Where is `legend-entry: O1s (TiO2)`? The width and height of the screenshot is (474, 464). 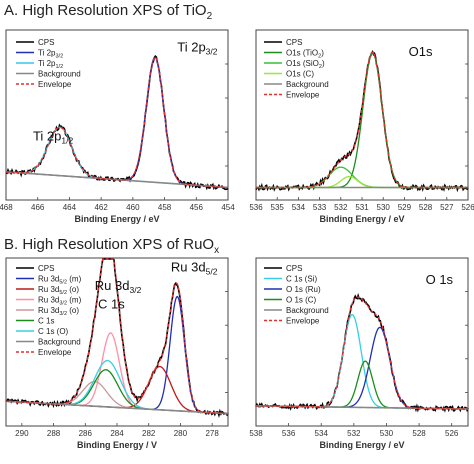
legend-entry: O1s (TiO2) is located at coordinates (305, 54).